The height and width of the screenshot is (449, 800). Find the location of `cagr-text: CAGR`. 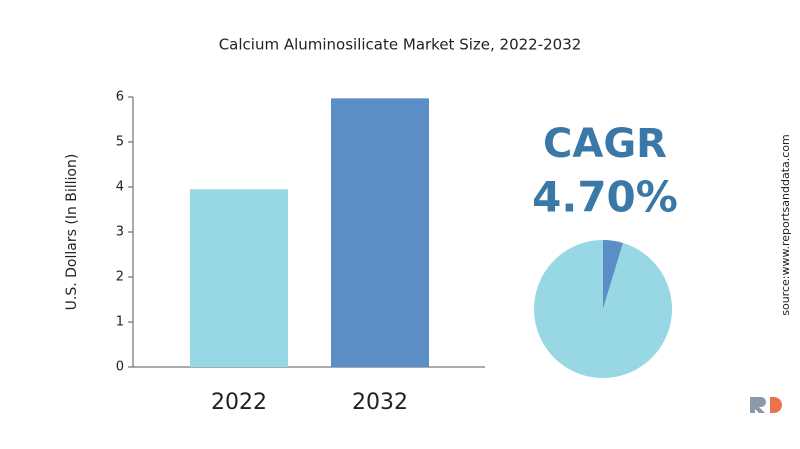

cagr-text: CAGR is located at coordinates (605, 144).